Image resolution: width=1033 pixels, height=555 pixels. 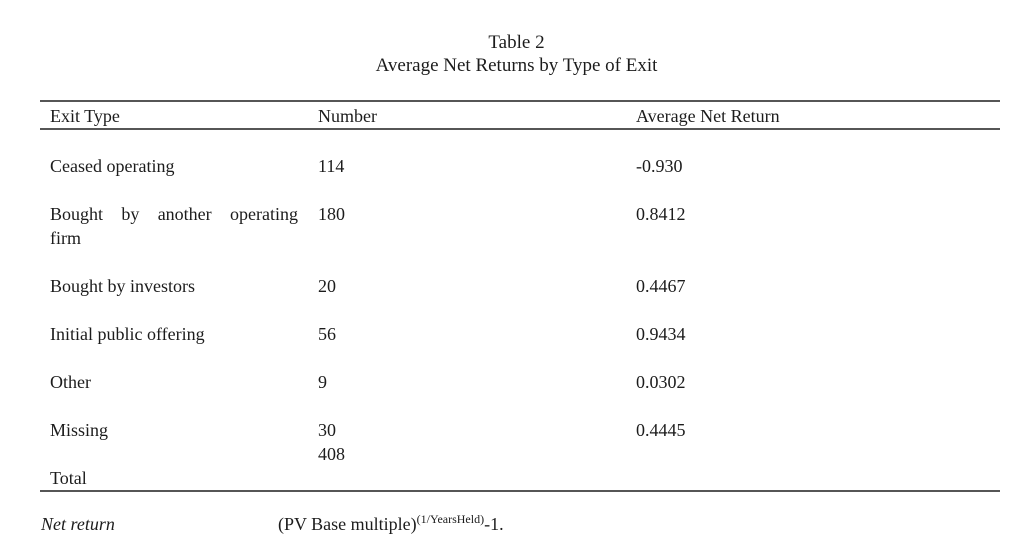 What do you see at coordinates (65, 238) in the screenshot?
I see `cell-exit-type-line2: firm` at bounding box center [65, 238].